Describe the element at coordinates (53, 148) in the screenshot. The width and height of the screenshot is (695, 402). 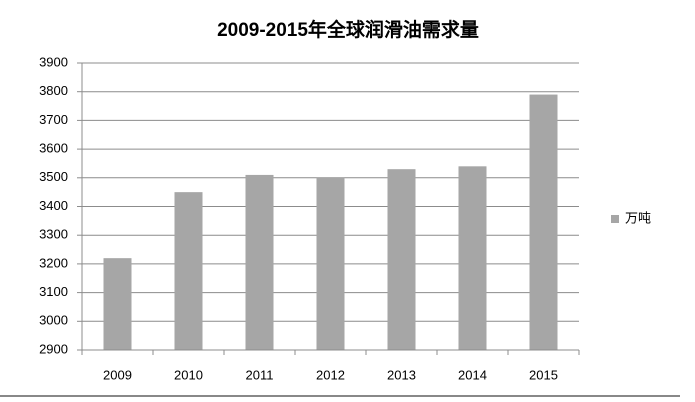
I see `y-tick-label: 3600` at that location.